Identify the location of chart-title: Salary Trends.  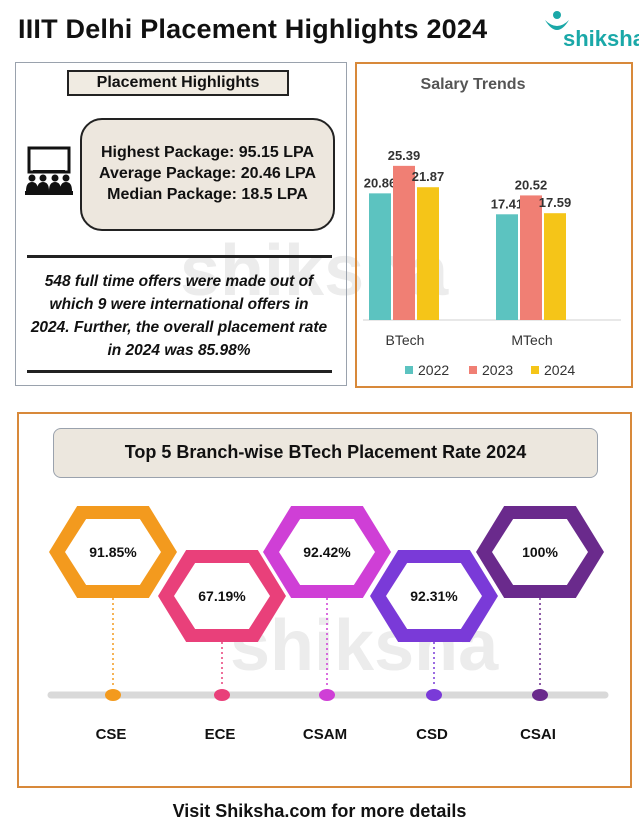
(473, 84).